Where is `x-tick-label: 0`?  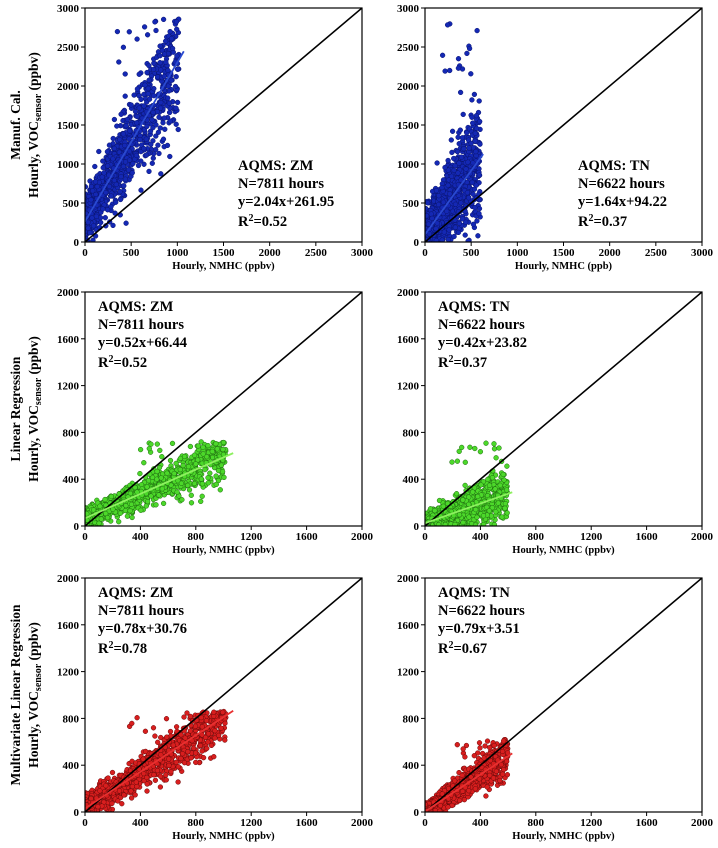
x-tick-label: 0 is located at coordinates (85, 537).